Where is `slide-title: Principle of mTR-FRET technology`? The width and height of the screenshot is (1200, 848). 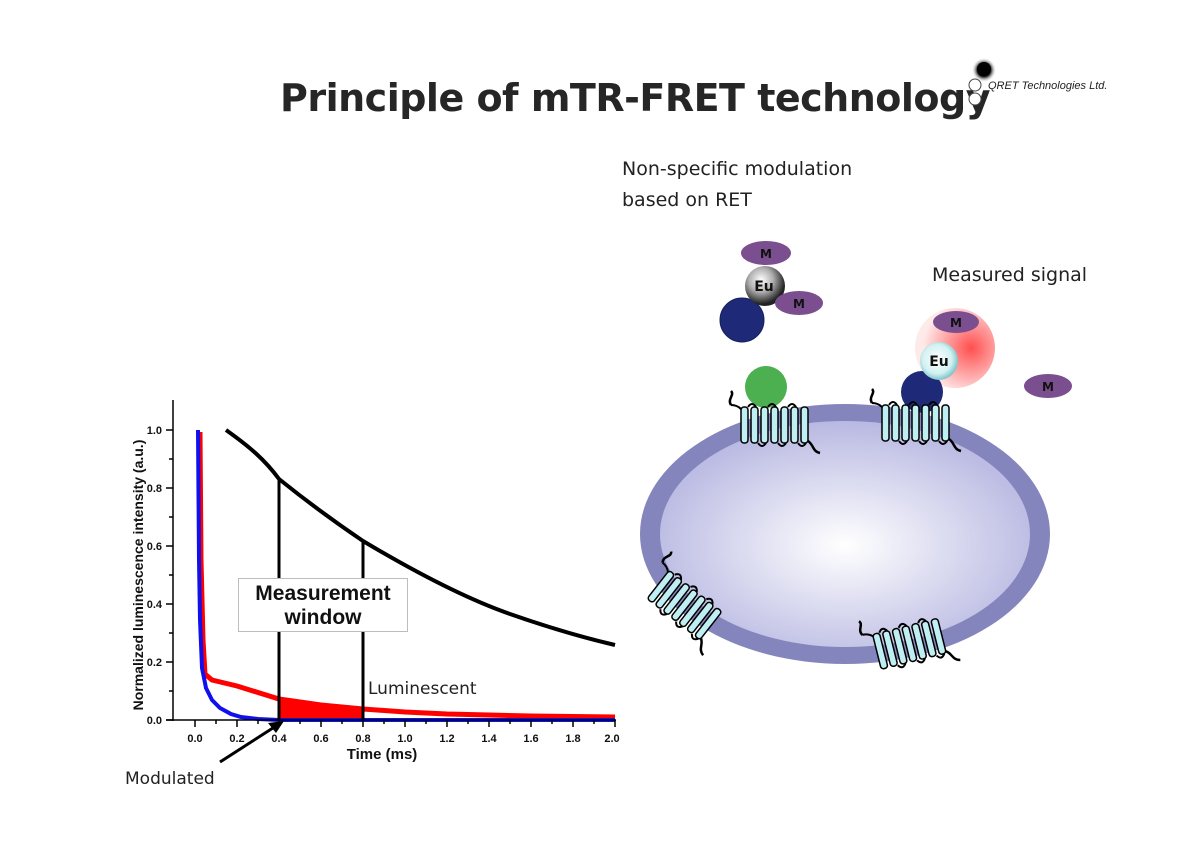 slide-title: Principle of mTR-FRET technology is located at coordinates (635, 98).